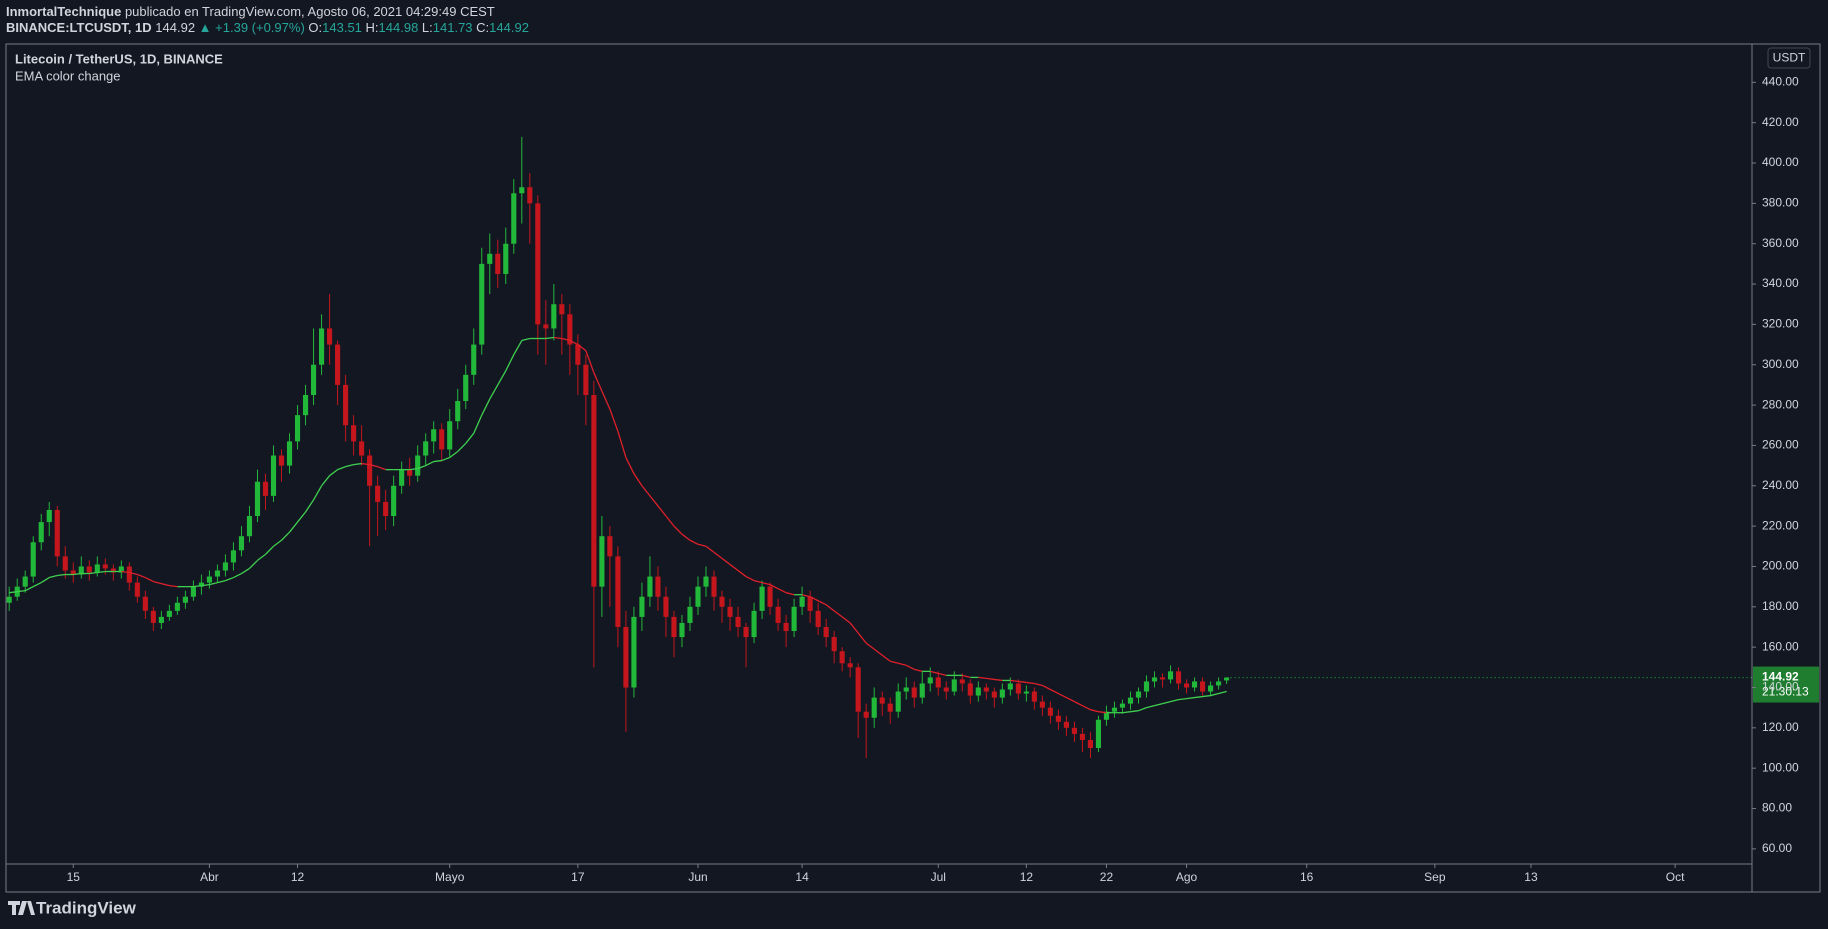 The width and height of the screenshot is (1828, 929). What do you see at coordinates (1780, 283) in the screenshot?
I see `y-tick-label: 340.00` at bounding box center [1780, 283].